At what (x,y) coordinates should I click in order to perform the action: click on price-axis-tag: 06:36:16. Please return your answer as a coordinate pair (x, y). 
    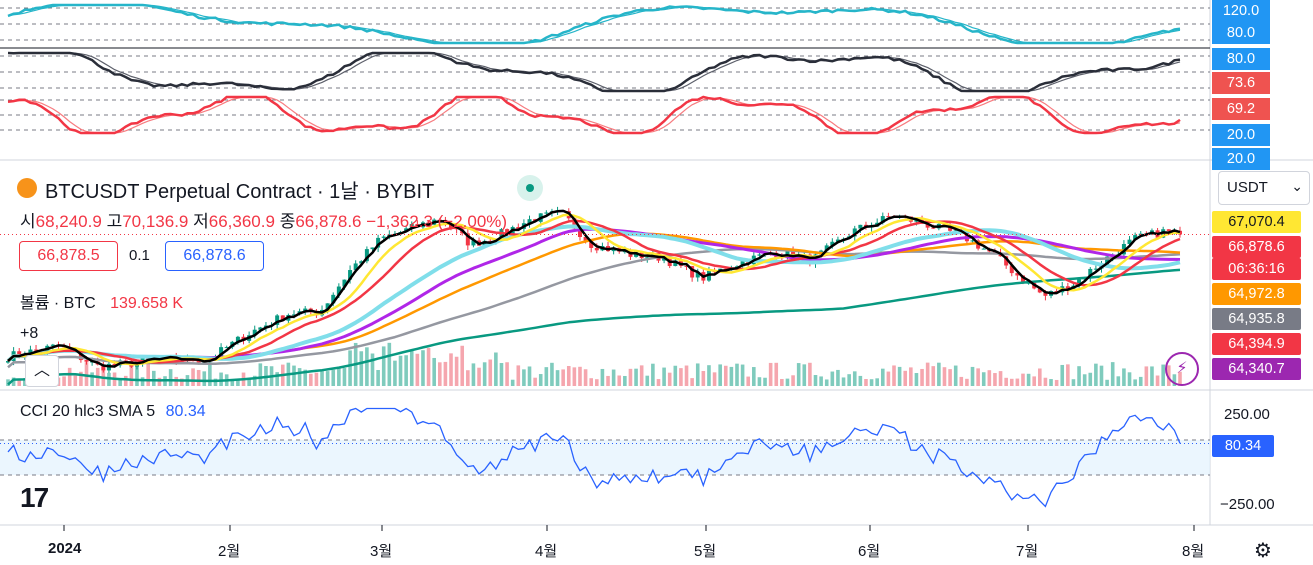
    Looking at the image, I should click on (1256, 269).